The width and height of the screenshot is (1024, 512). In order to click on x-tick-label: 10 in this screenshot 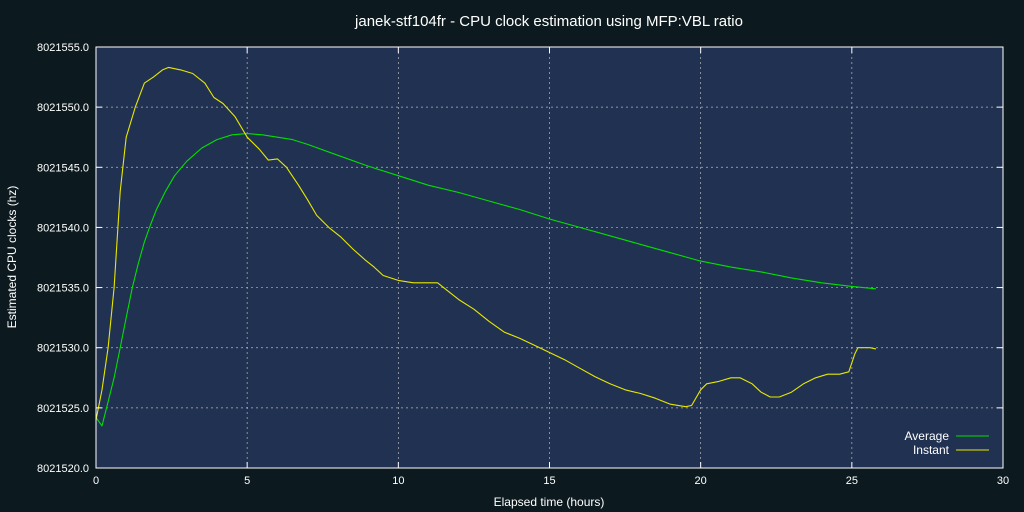, I will do `click(398, 481)`.